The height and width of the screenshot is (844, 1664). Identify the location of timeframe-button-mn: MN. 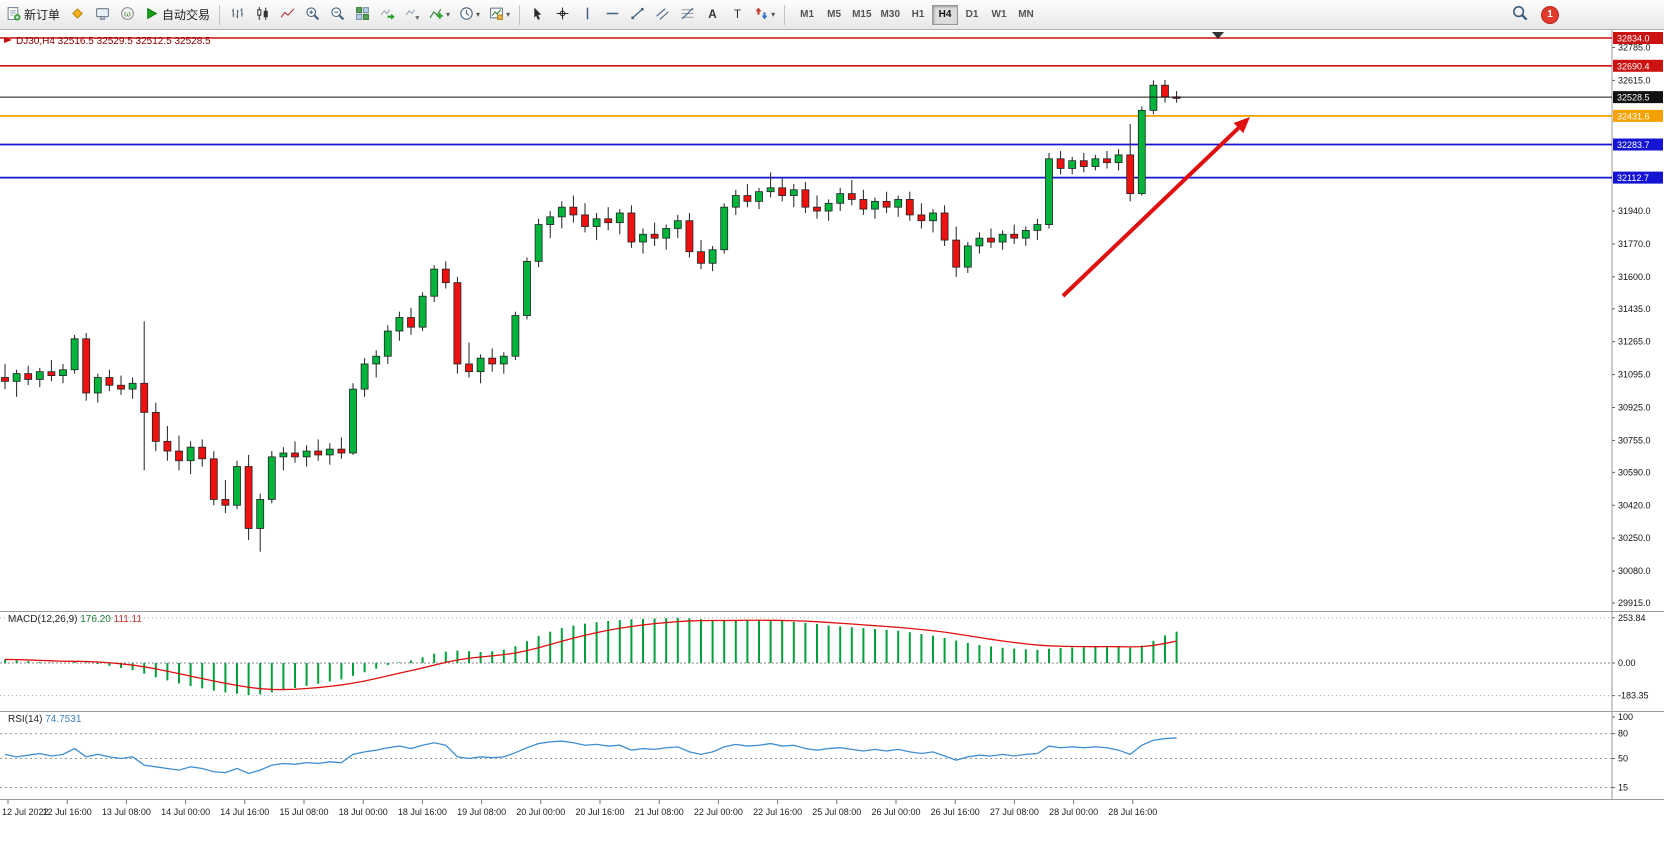
(1026, 15).